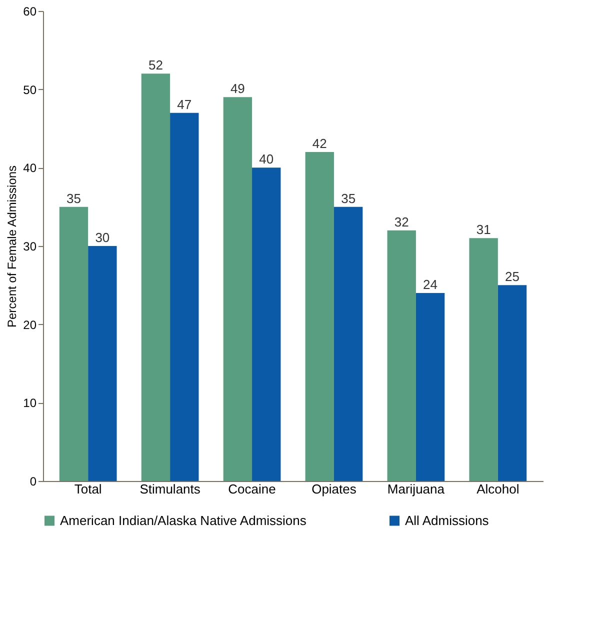  I want to click on y-tick-label: 0, so click(33, 481).